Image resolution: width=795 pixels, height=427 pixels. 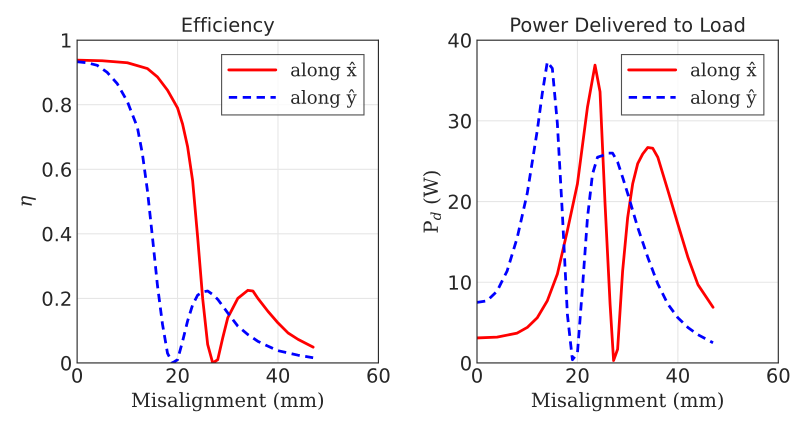 I want to click on y-tick-label: 20, so click(x=459, y=202).